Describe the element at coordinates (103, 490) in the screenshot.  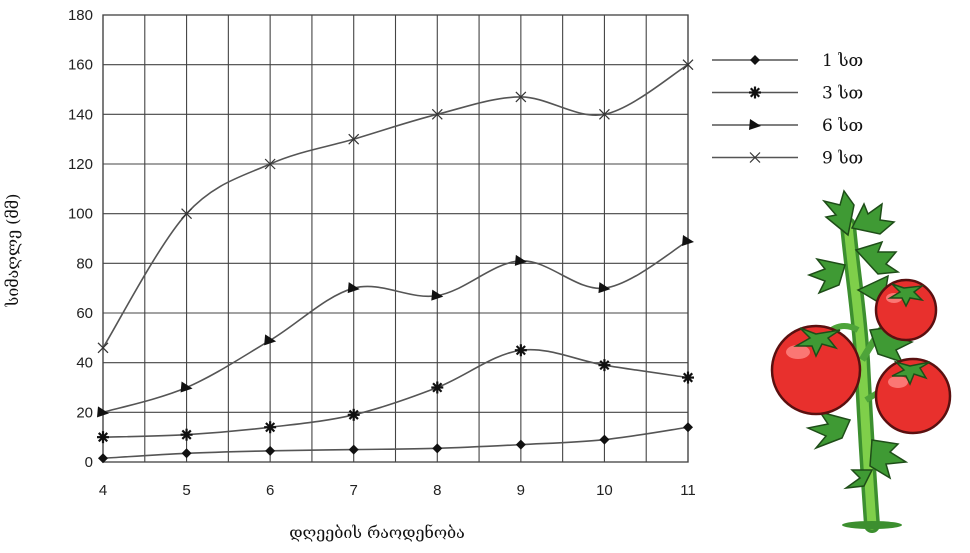
I see `x-tick-label: 4` at that location.